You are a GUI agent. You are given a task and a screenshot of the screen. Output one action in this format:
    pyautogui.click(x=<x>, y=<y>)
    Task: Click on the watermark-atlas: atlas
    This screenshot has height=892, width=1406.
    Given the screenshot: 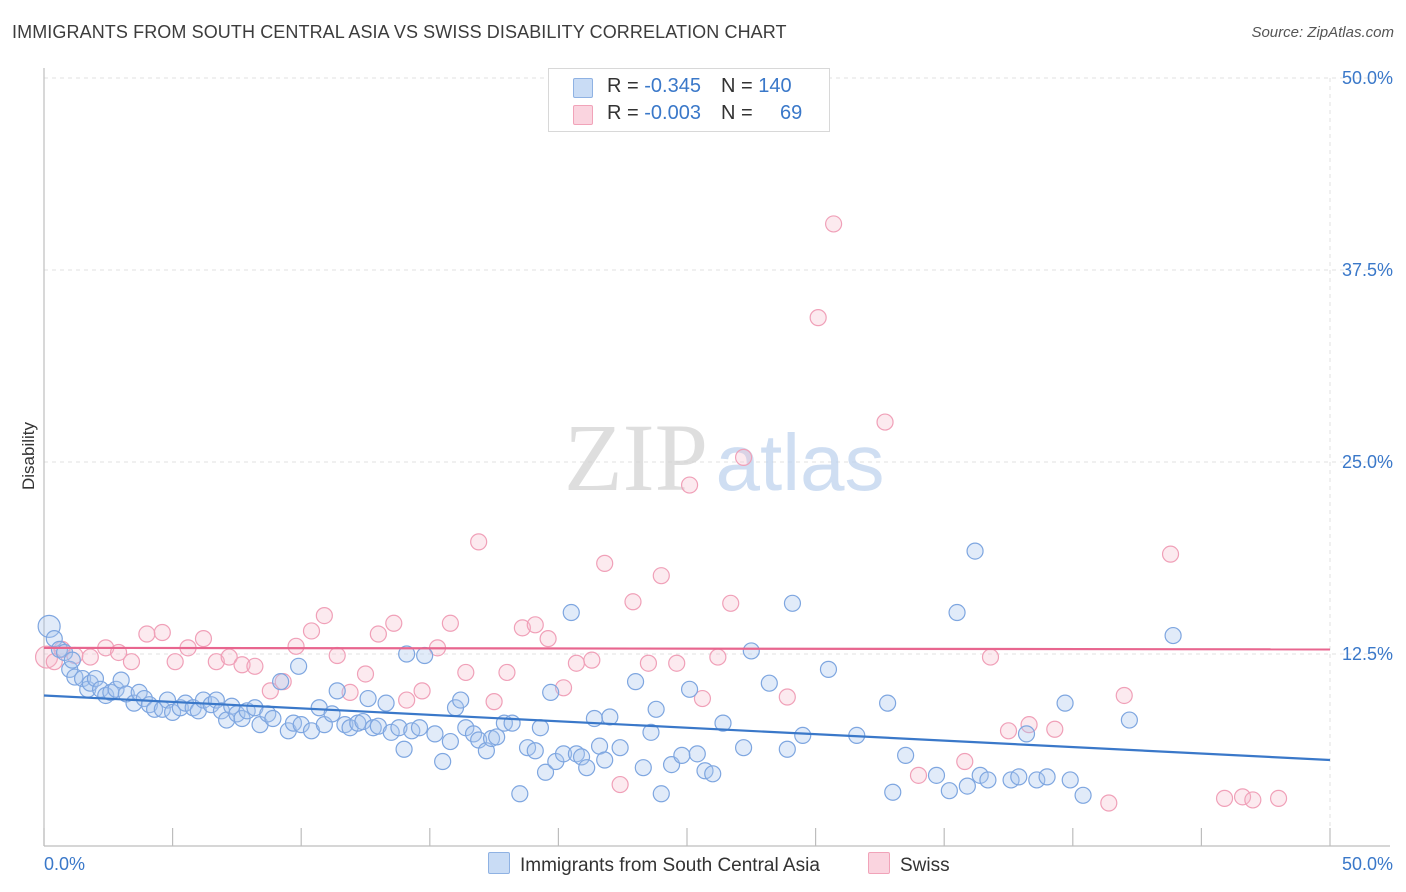 What is the action you would take?
    pyautogui.click(x=800, y=462)
    